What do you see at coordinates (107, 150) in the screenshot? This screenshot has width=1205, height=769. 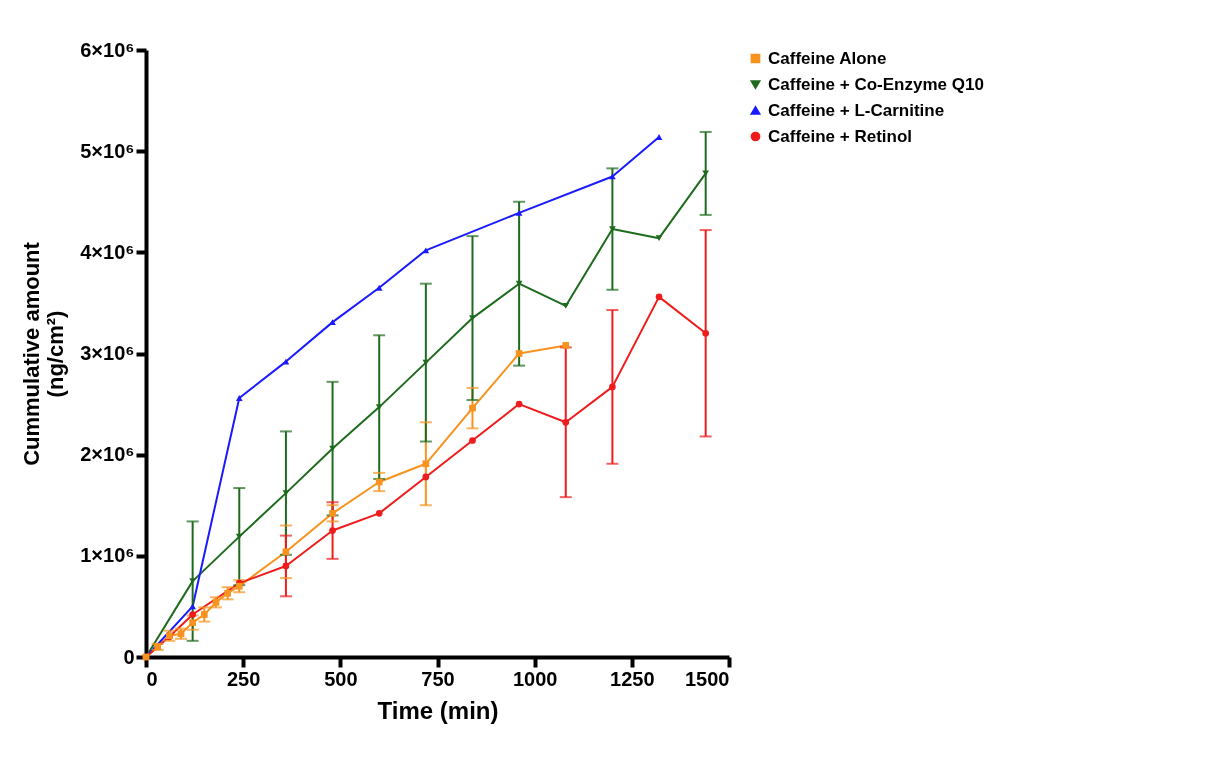 I see `y-tick-label: 5×10⁶` at bounding box center [107, 150].